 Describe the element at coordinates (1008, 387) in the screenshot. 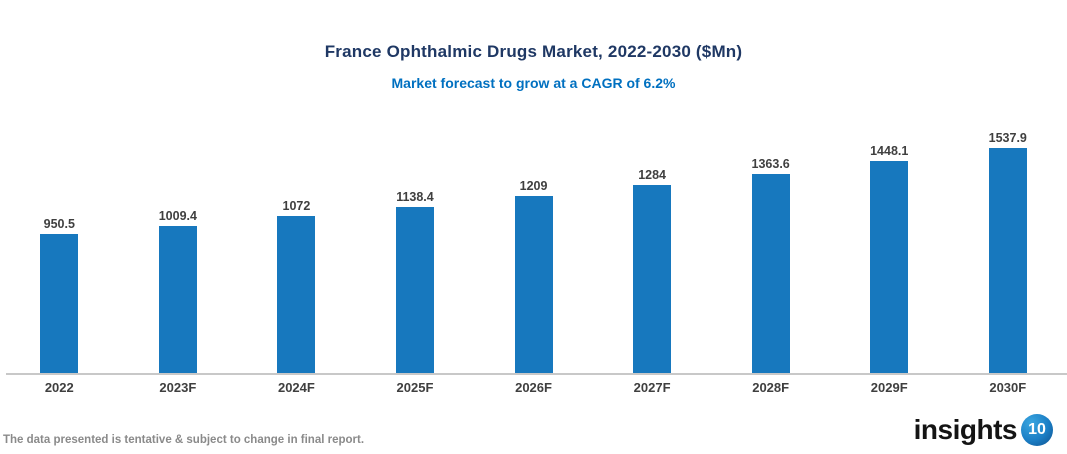

I see `x-axis-tick-label: 2030F` at that location.